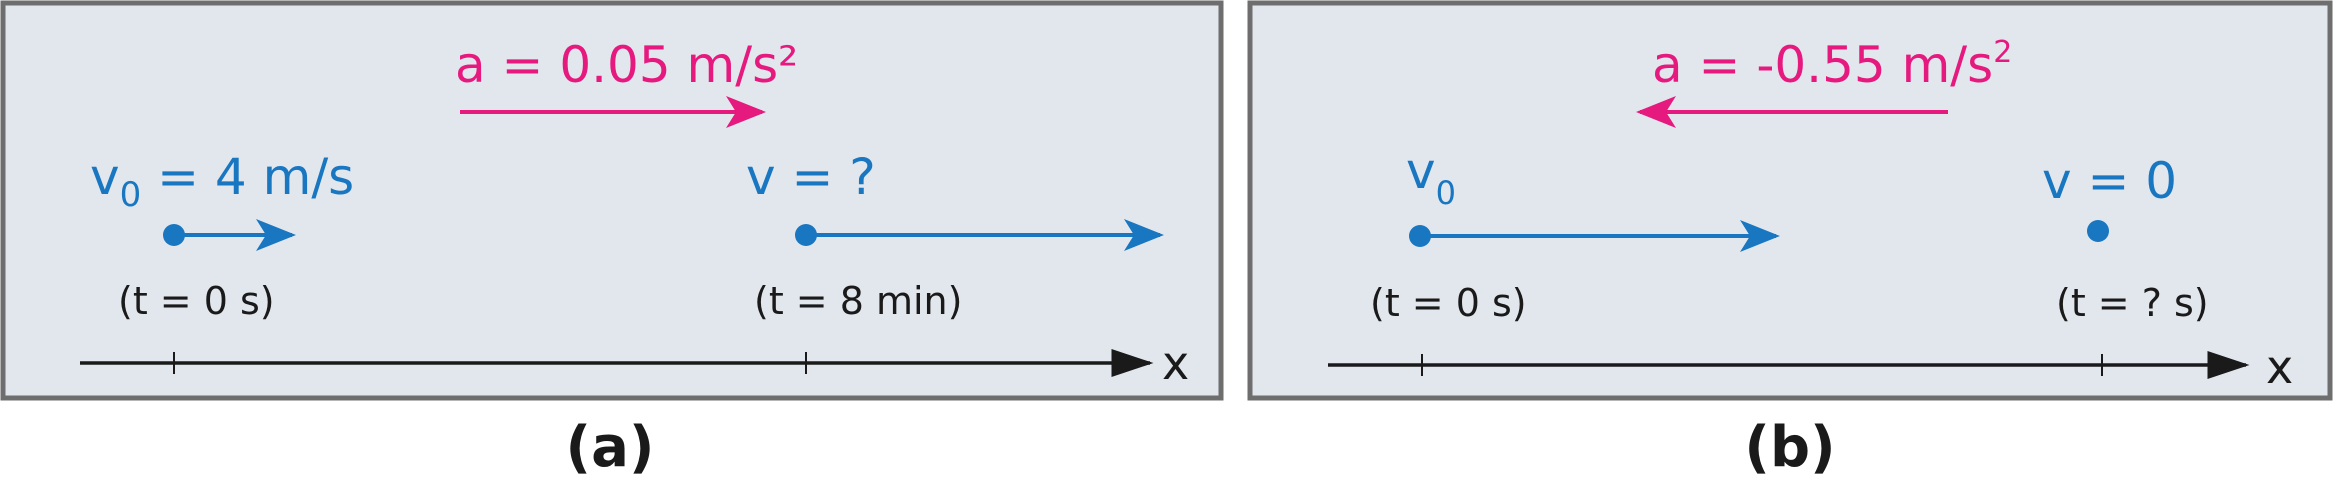  I want to click on panel-a-v0-symbol: v, so click(105, 177).